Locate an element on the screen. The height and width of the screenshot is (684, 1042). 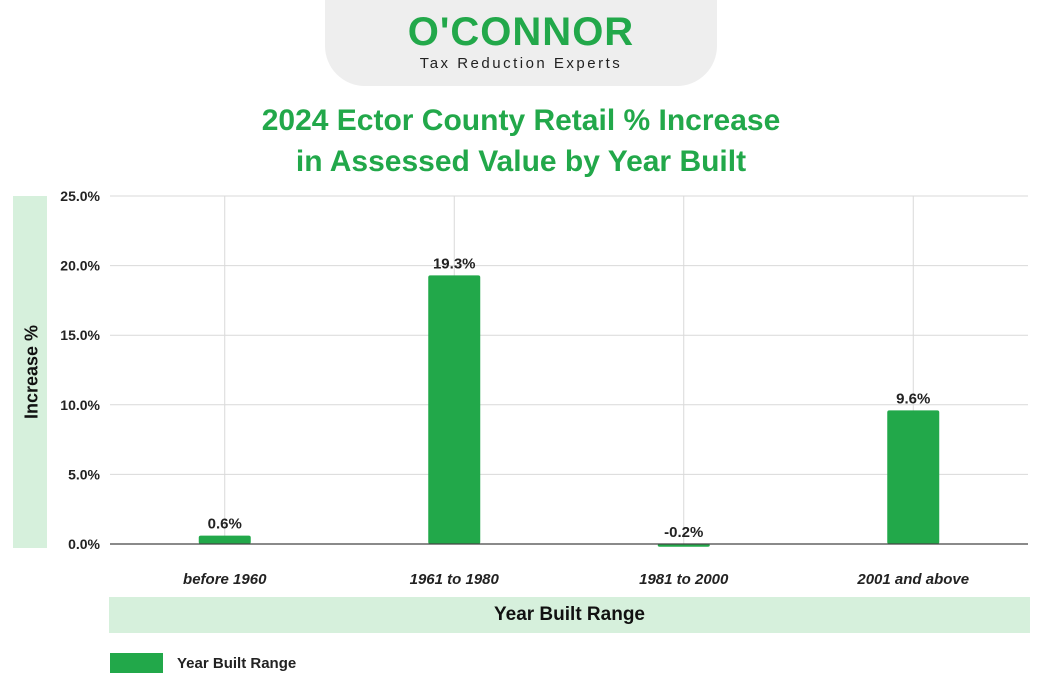
y-tick-label: 5.0% is located at coordinates (84, 474).